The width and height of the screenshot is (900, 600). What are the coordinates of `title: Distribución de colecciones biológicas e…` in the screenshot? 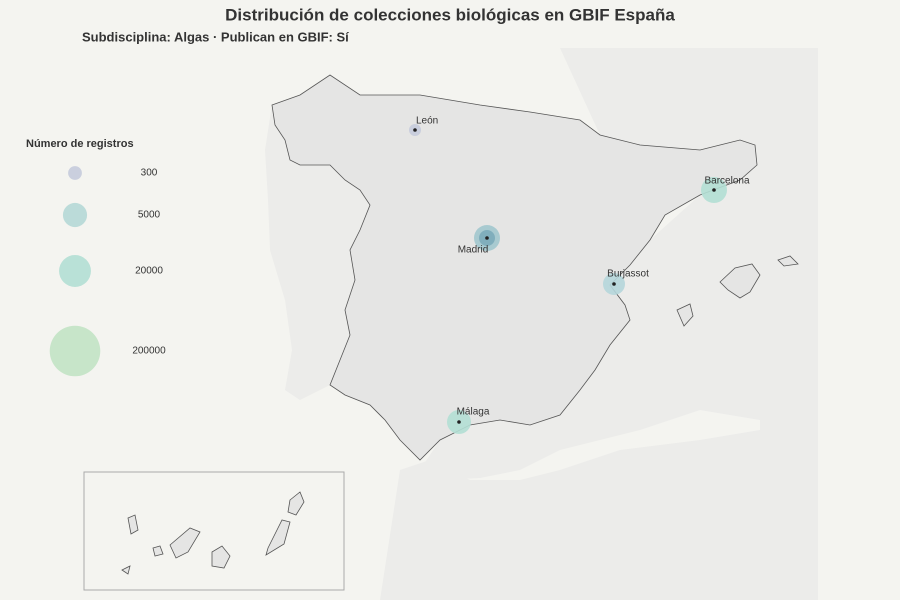 It's located at (450, 14).